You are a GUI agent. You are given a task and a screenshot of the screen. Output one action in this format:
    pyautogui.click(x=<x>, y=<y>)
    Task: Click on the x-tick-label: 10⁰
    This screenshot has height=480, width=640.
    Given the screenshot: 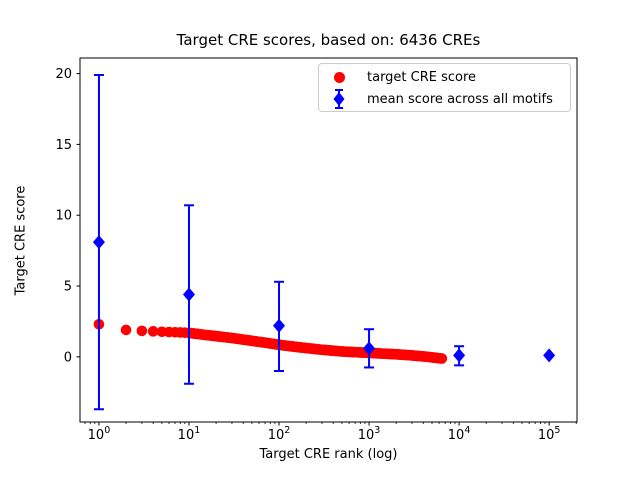 What is the action you would take?
    pyautogui.click(x=99, y=434)
    